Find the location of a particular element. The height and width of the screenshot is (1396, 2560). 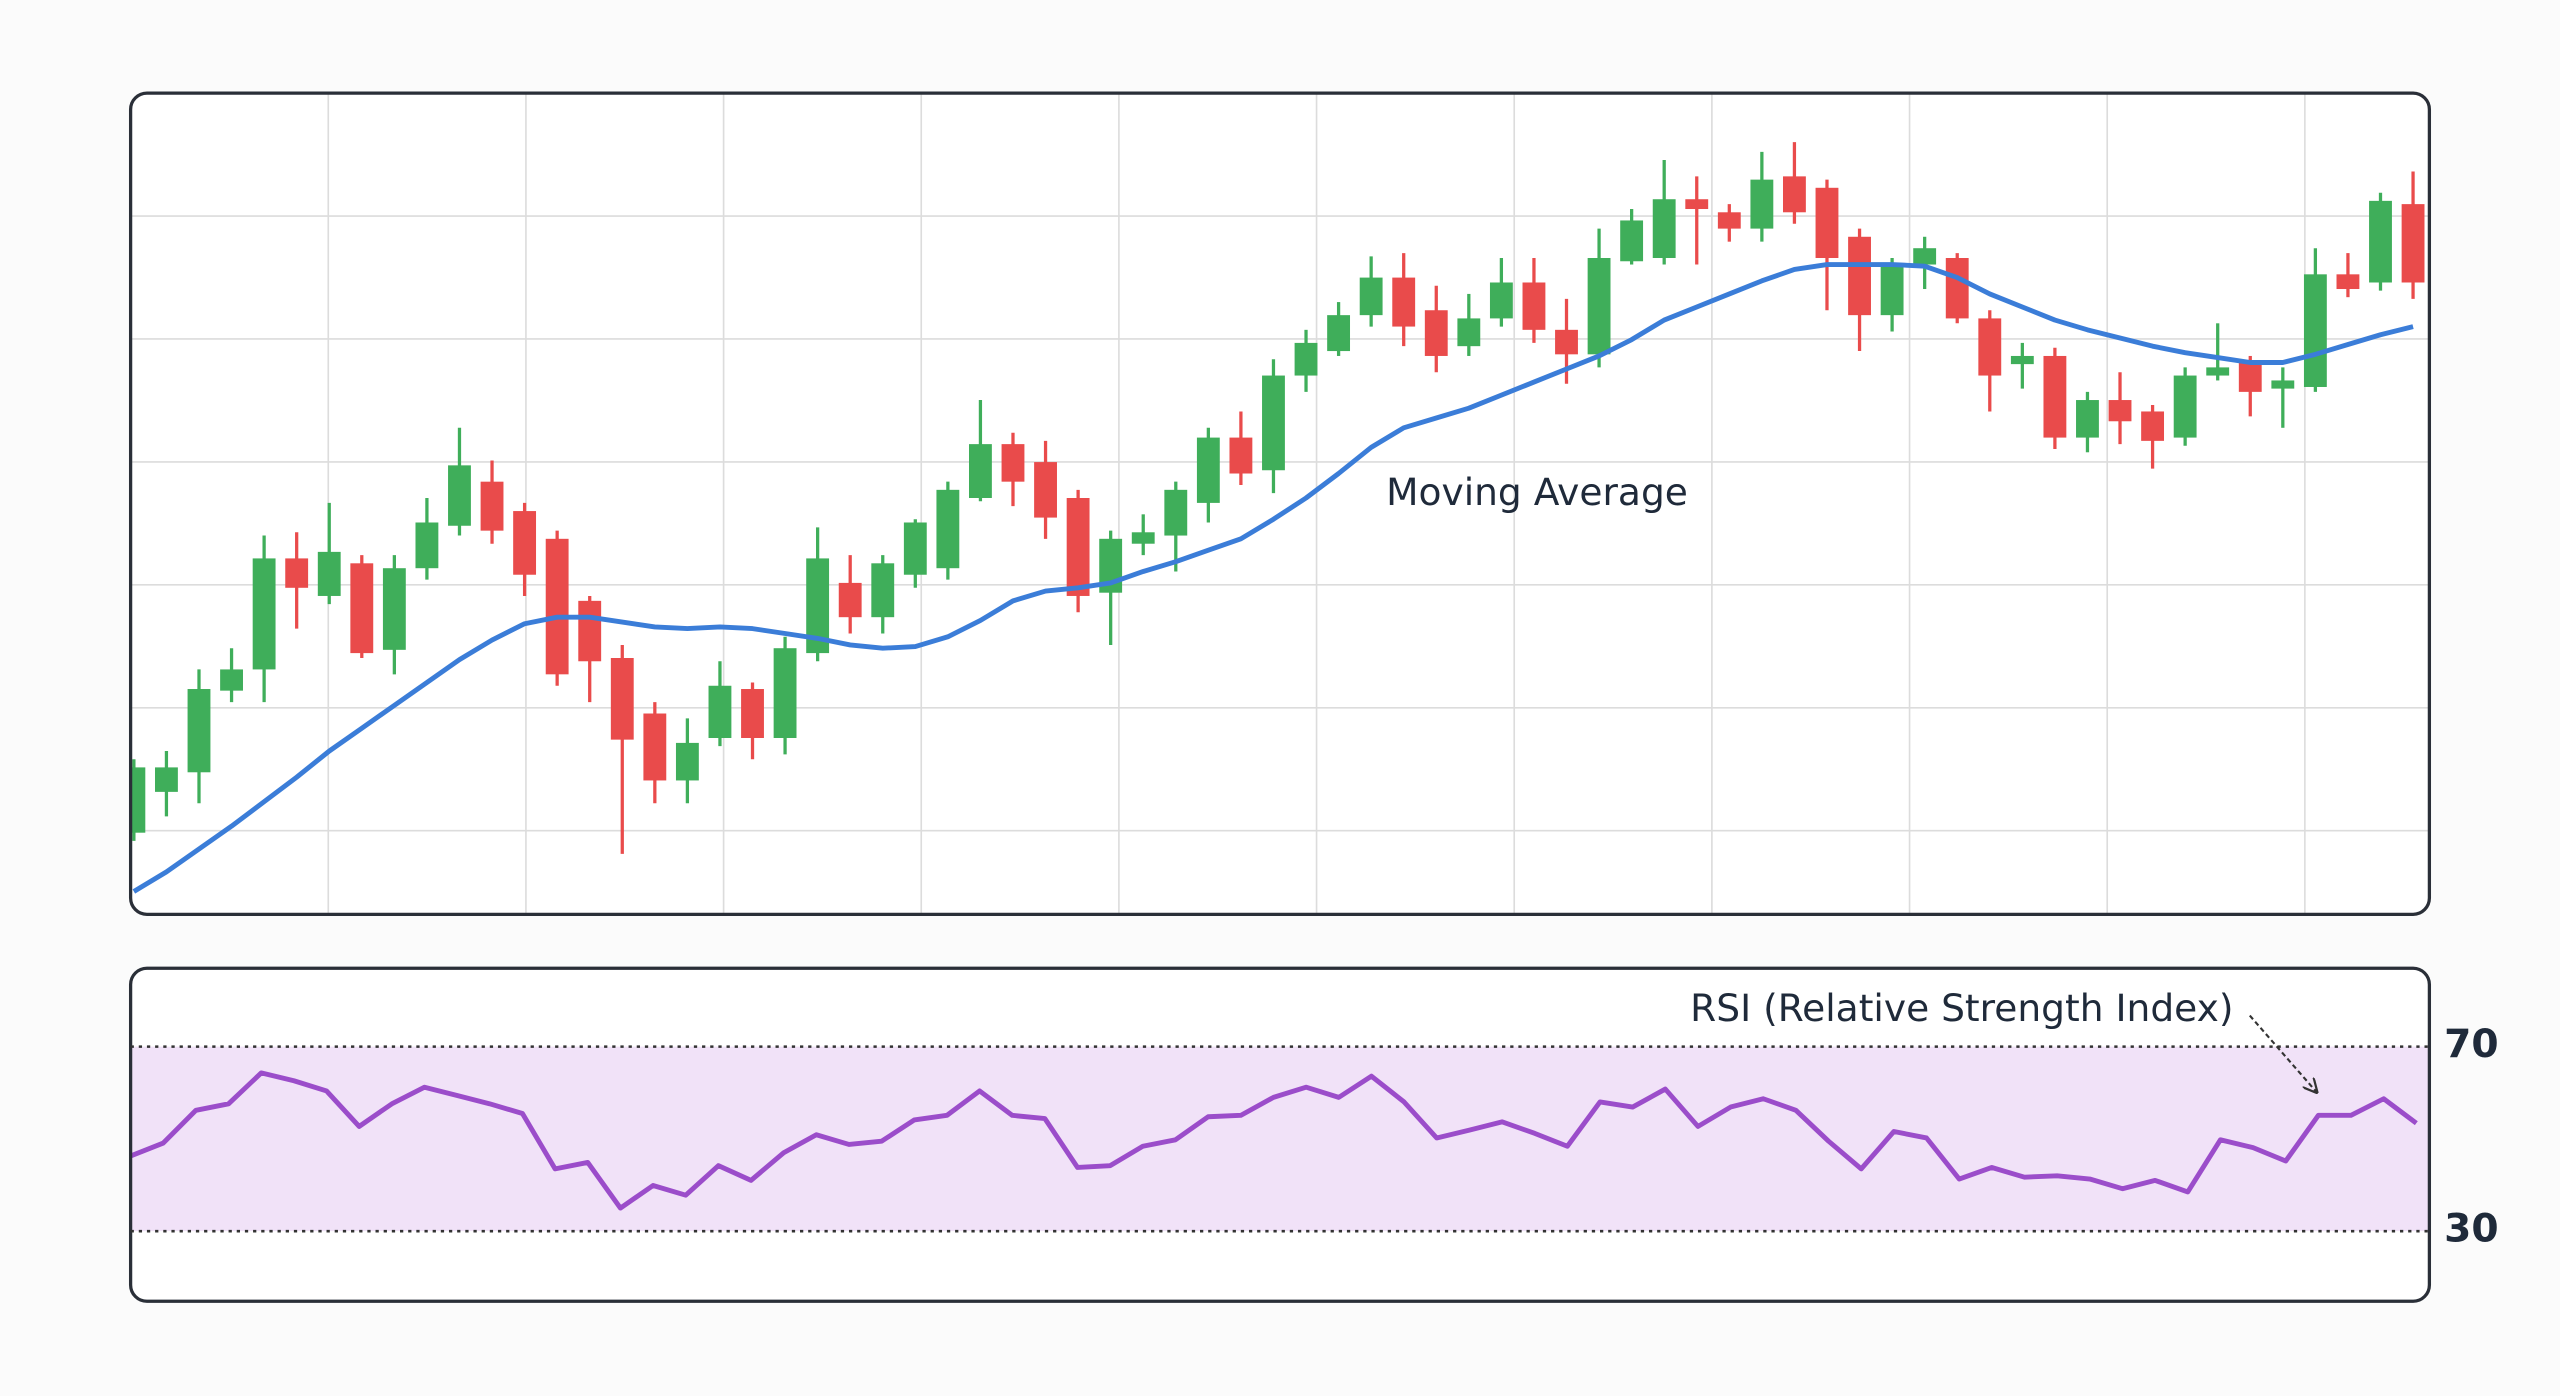

rsi-line is located at coordinates (1274, 1140).